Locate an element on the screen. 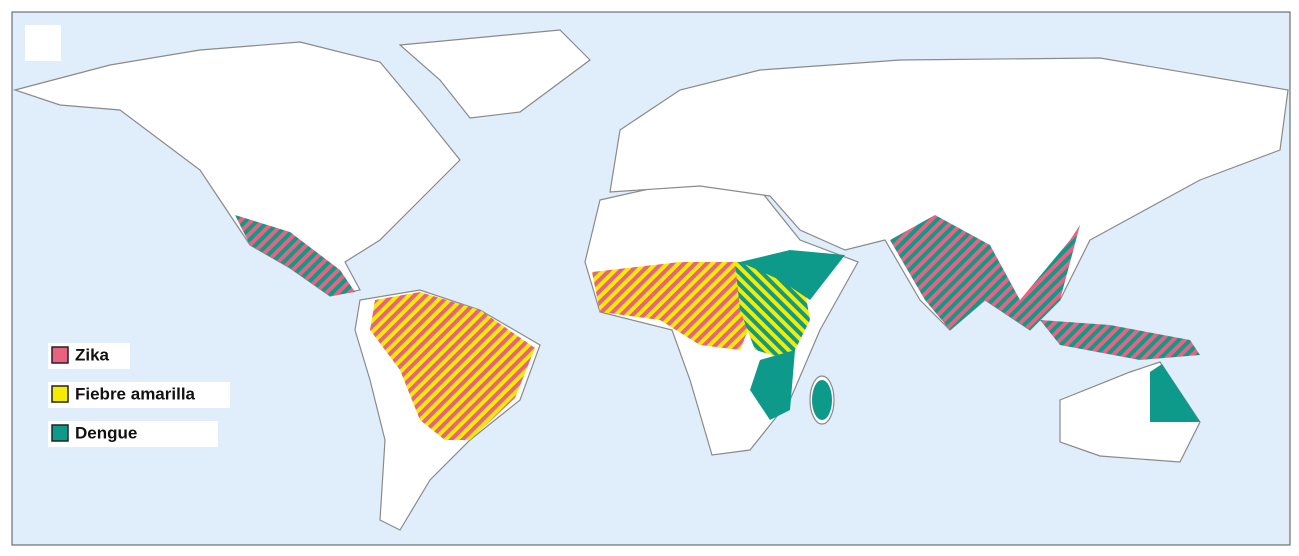  legend: Zika Fiebre amarilla Dengue is located at coordinates (139, 395).